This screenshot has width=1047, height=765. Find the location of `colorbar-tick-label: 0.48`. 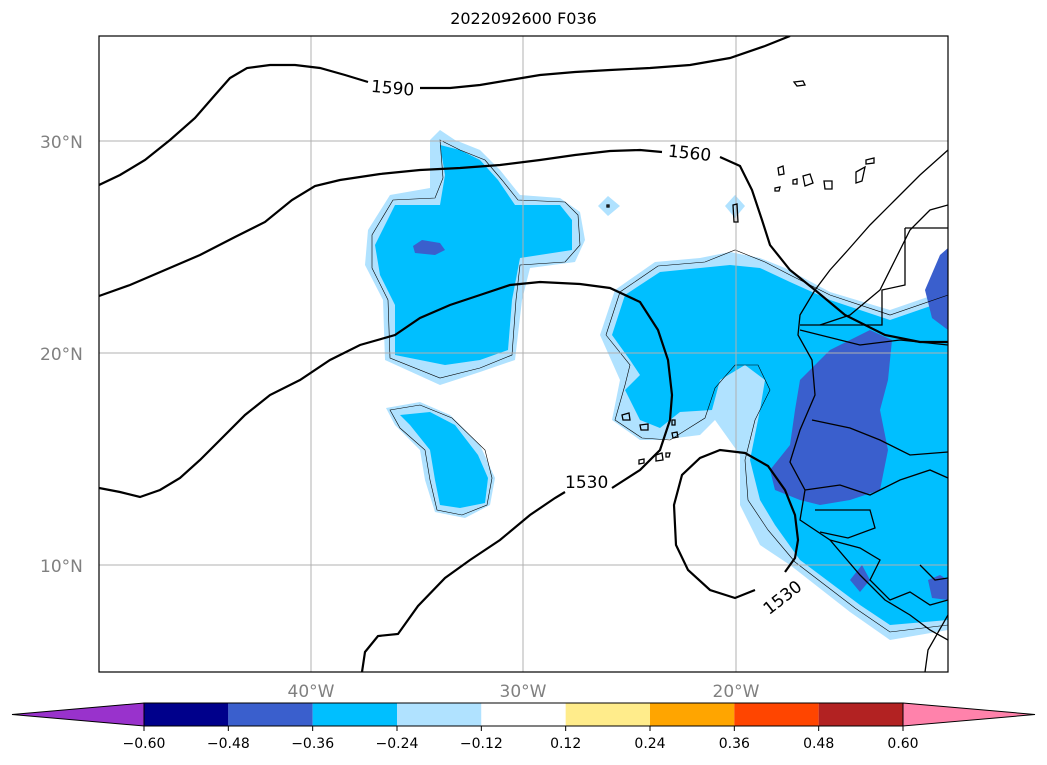

colorbar-tick-label: 0.48 is located at coordinates (818, 744).